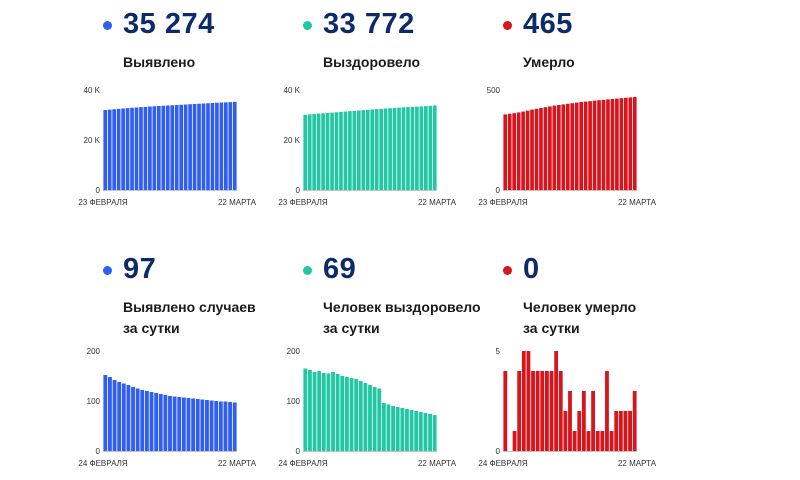 This screenshot has width=800, height=480. I want to click on stat-value: 465, so click(548, 24).